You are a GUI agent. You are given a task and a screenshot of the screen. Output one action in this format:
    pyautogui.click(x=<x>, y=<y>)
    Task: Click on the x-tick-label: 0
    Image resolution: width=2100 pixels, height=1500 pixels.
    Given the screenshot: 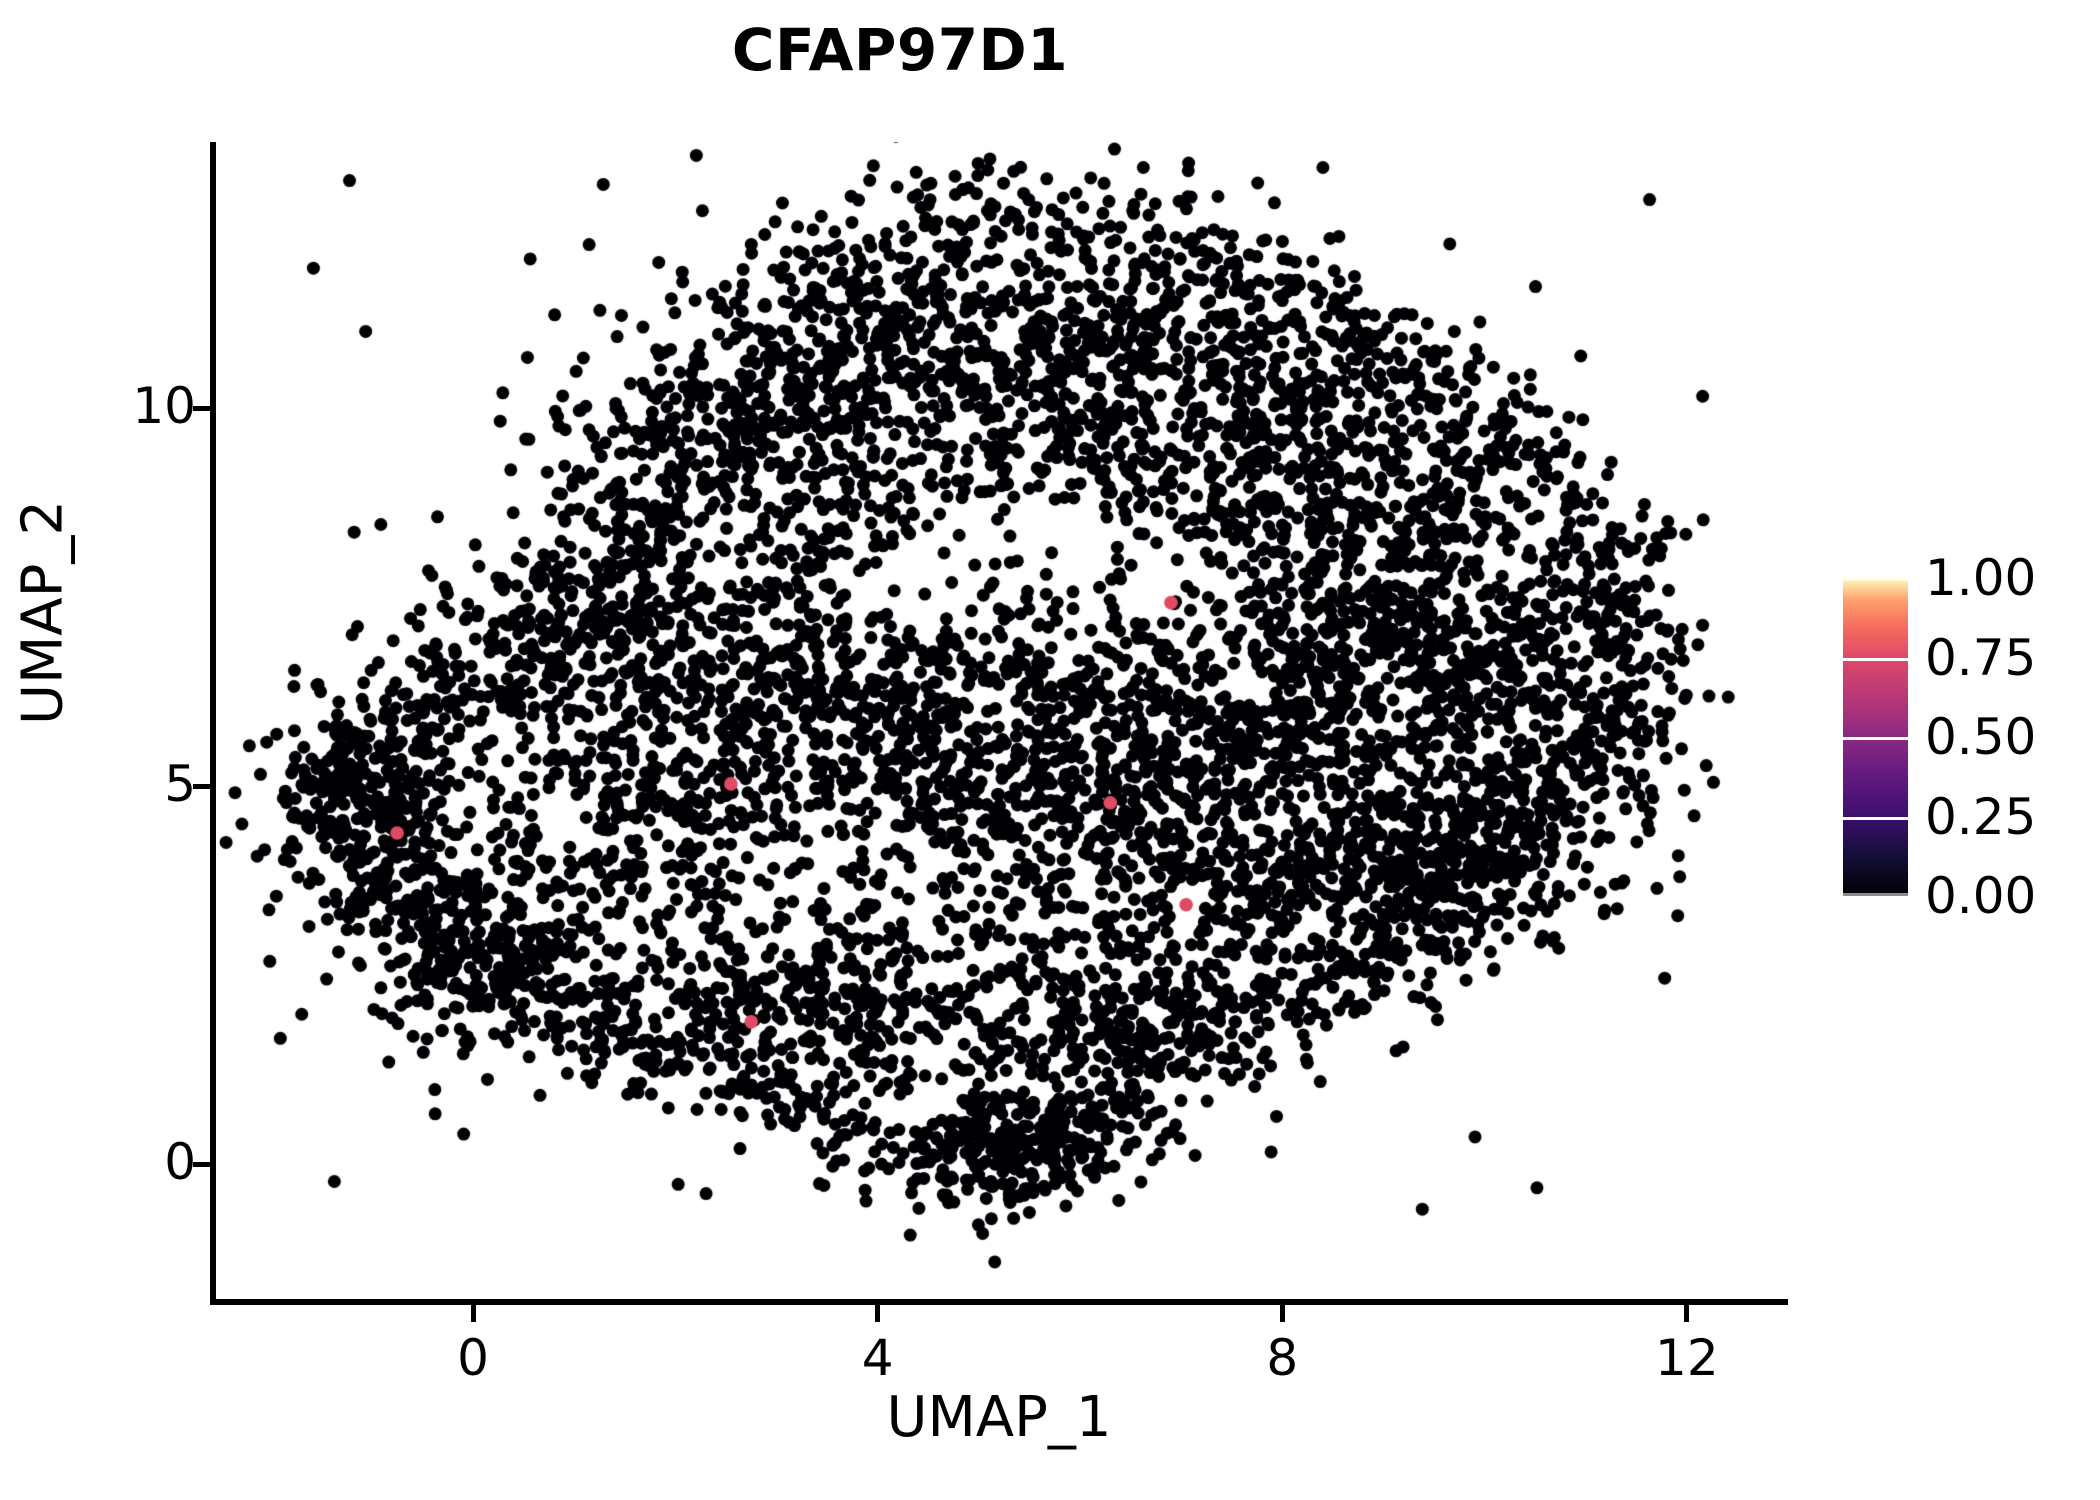 What is the action you would take?
    pyautogui.click(x=473, y=1358)
    